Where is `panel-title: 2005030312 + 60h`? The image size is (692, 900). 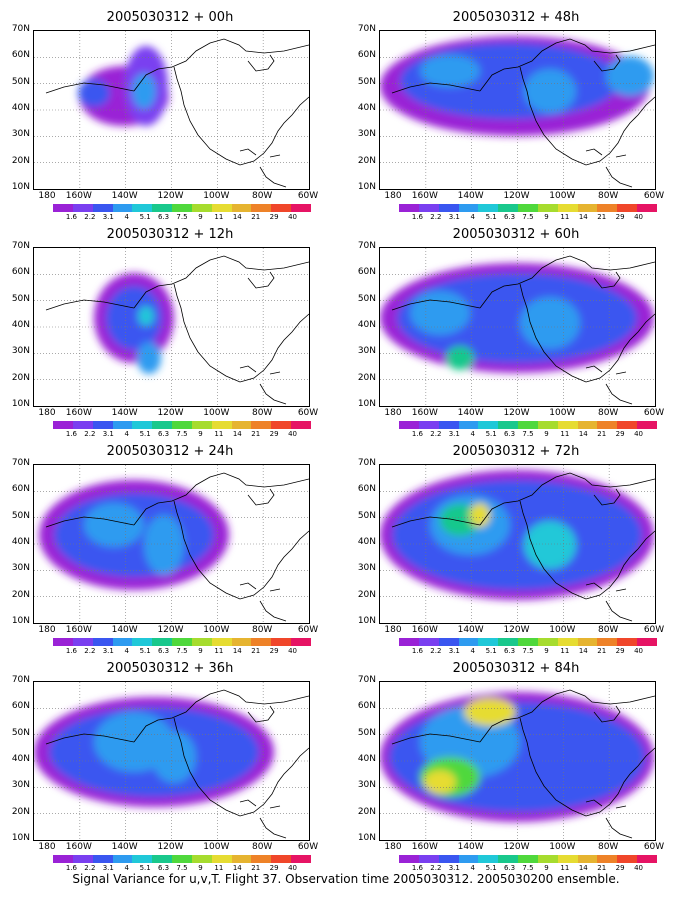 panel-title: 2005030312 + 60h is located at coordinates (516, 234).